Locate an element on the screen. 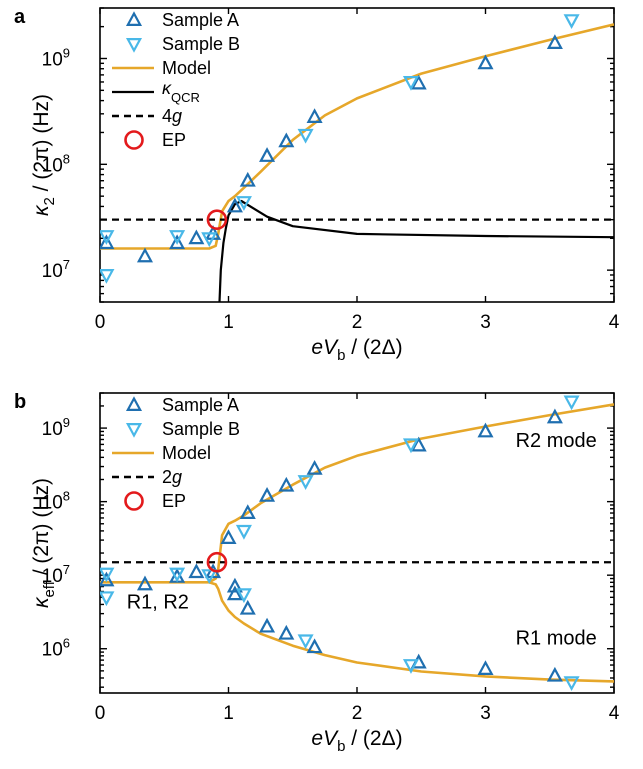 Image resolution: width=643 pixels, height=769 pixels. panel-a-xlabel-sub: b is located at coordinates (341, 355).